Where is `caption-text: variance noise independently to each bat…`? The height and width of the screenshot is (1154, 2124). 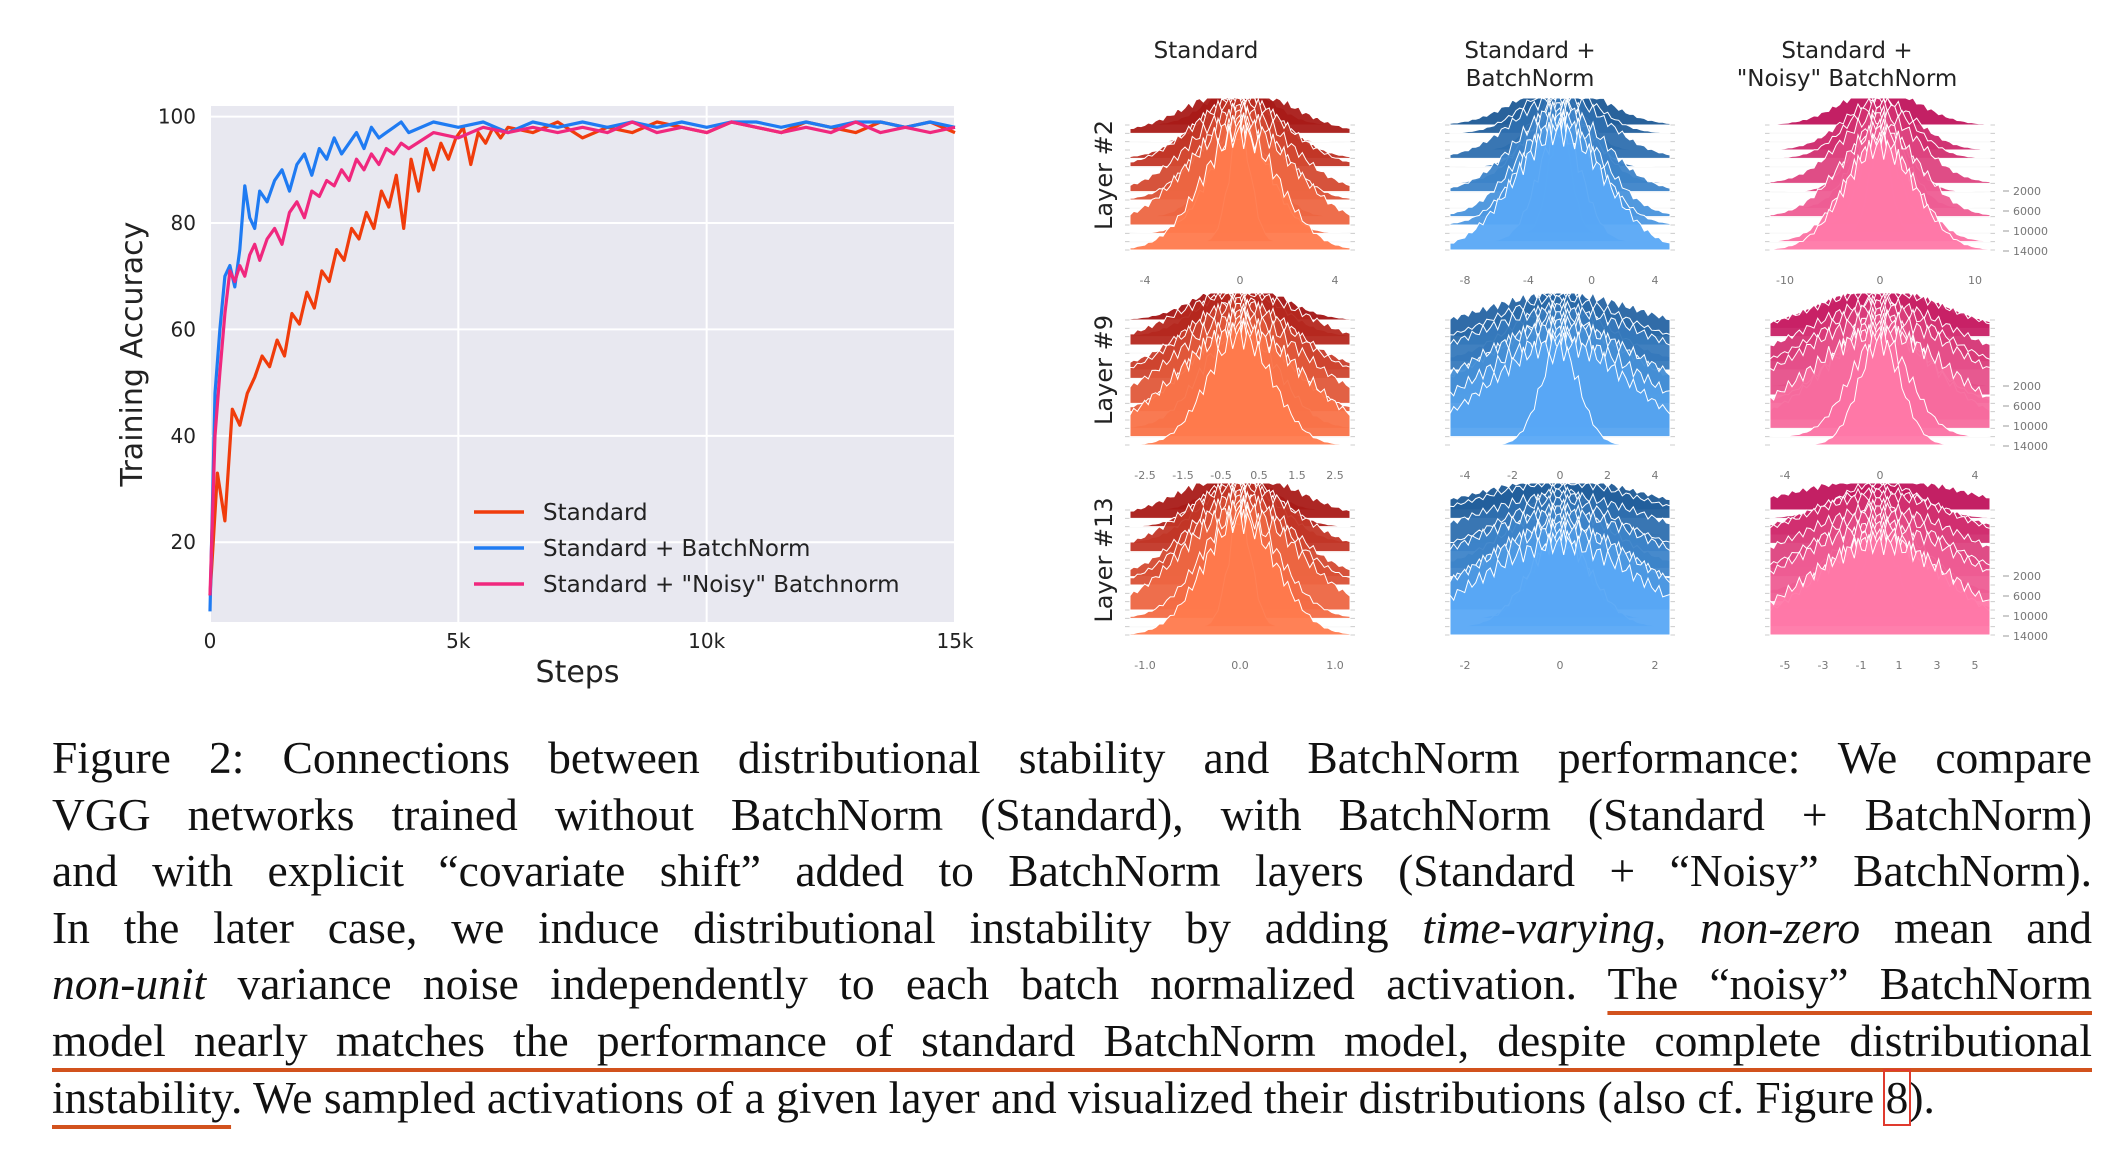 caption-text: variance noise independently to each bat… is located at coordinates (907, 984).